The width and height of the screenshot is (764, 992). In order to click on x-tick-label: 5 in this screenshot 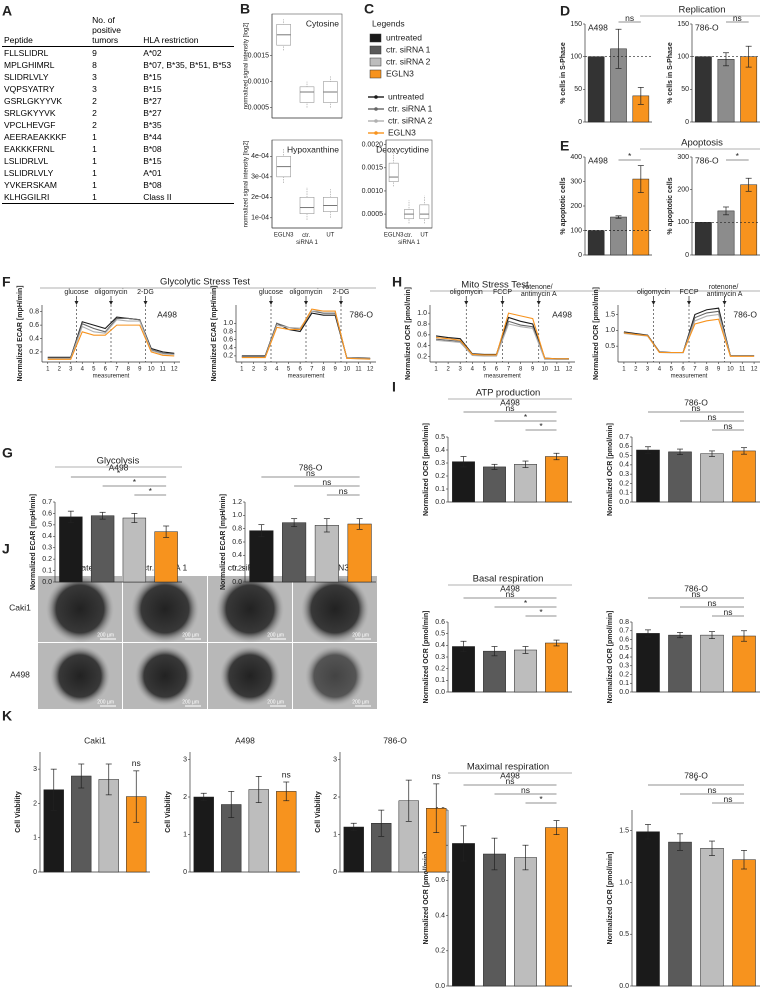, I will do `click(289, 370)`.